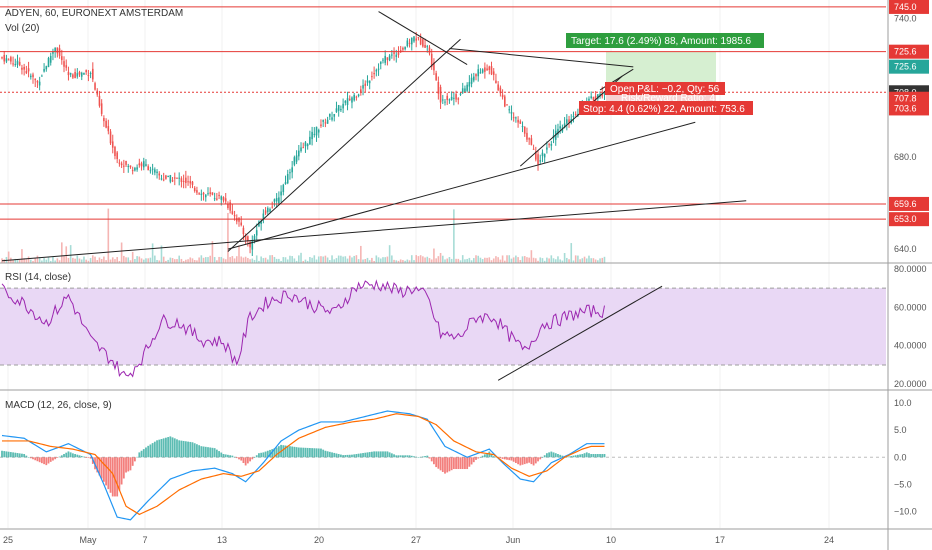 The width and height of the screenshot is (932, 550). What do you see at coordinates (905, 108) in the screenshot?
I see `price-tag-label: 703.6` at bounding box center [905, 108].